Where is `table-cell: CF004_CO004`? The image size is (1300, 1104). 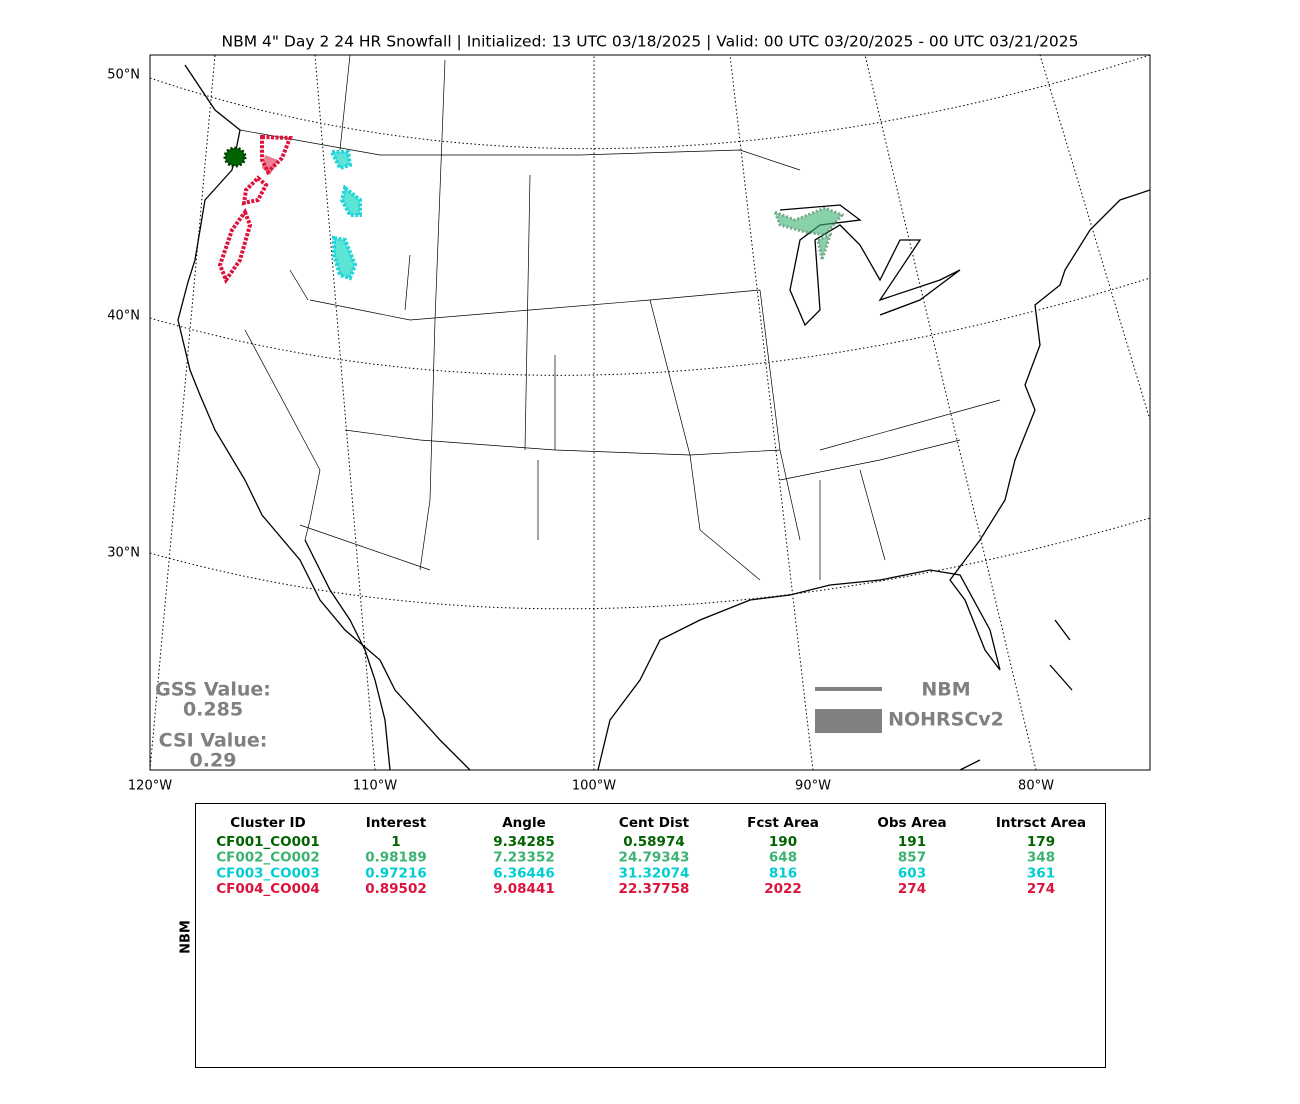
table-cell: CF004_CO004 is located at coordinates (268, 889).